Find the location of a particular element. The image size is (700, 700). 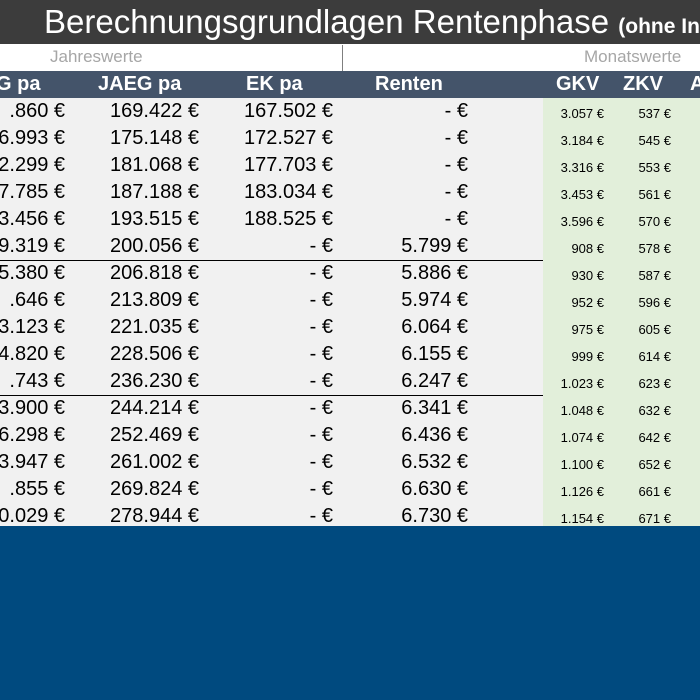

cell-renten: 6.436 € is located at coordinates (434, 435).